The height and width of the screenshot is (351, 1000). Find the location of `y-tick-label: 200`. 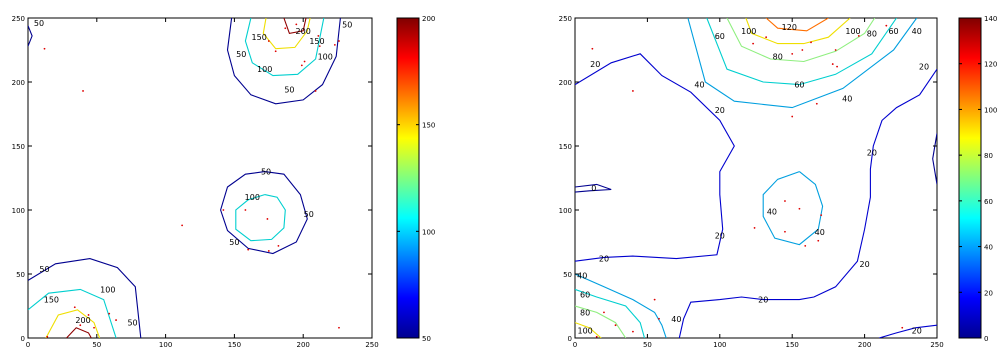

y-tick-label: 200 is located at coordinates (18, 83).